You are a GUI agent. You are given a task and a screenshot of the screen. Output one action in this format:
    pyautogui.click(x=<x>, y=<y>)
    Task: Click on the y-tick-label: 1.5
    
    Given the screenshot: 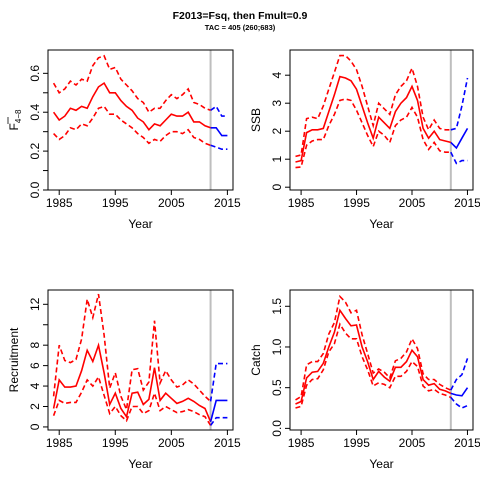 What is the action you would take?
    pyautogui.click(x=277, y=306)
    